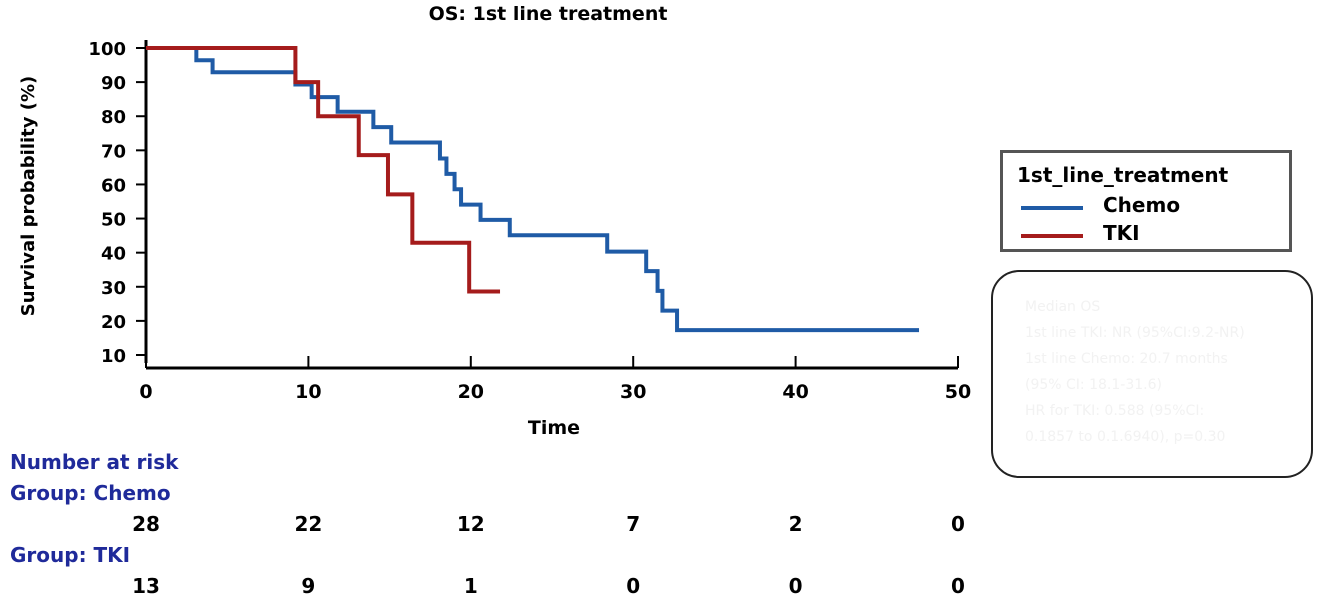 The image size is (1318, 604). Describe the element at coordinates (470, 524) in the screenshot. I see `risk-value: 12` at that location.